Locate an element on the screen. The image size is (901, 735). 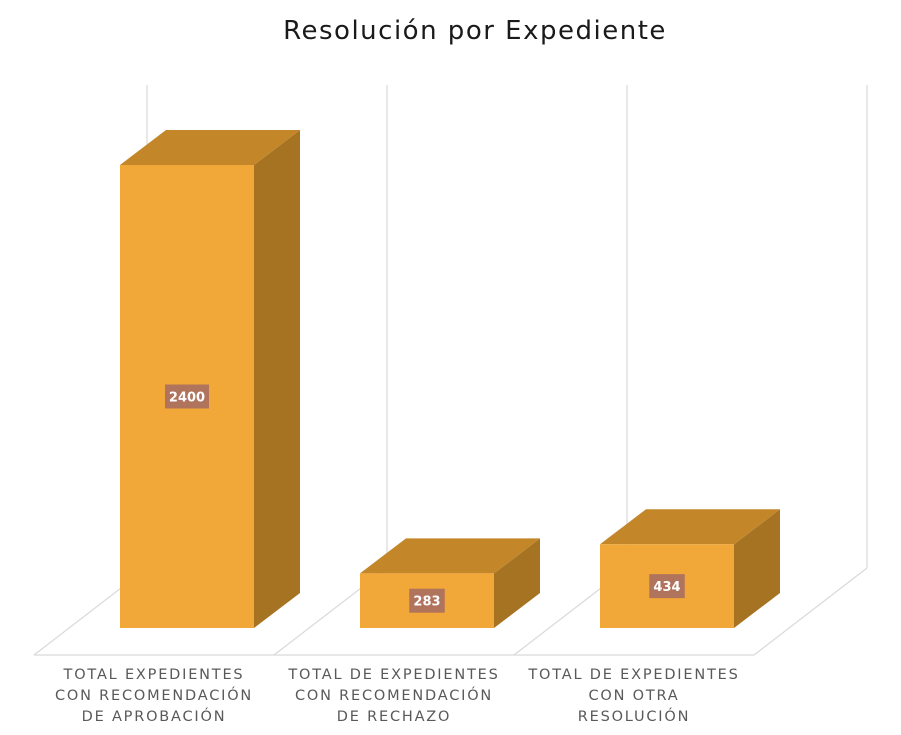
category-label-line: CON OTRA is located at coordinates (633, 696).